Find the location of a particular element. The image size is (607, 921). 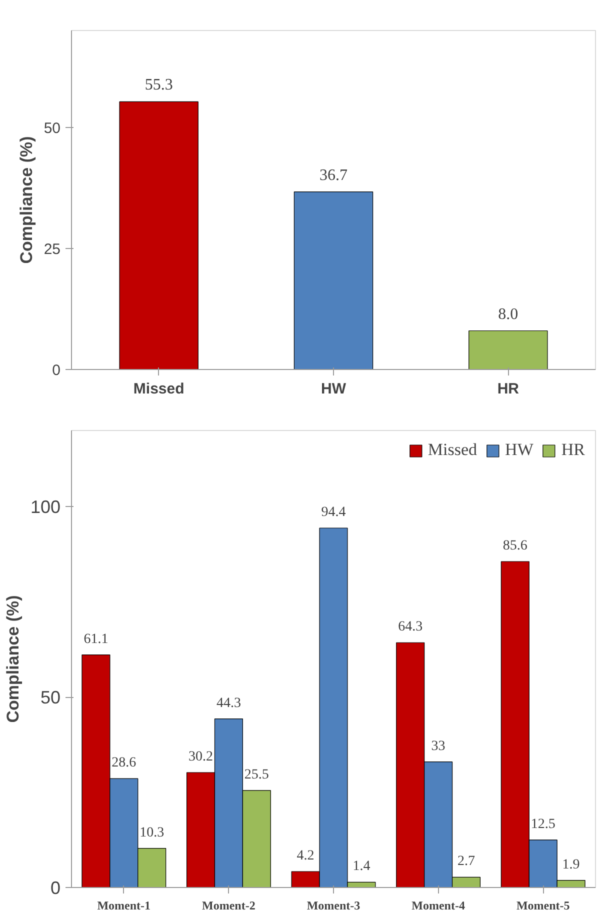

data-label: 64.3 is located at coordinates (410, 627).